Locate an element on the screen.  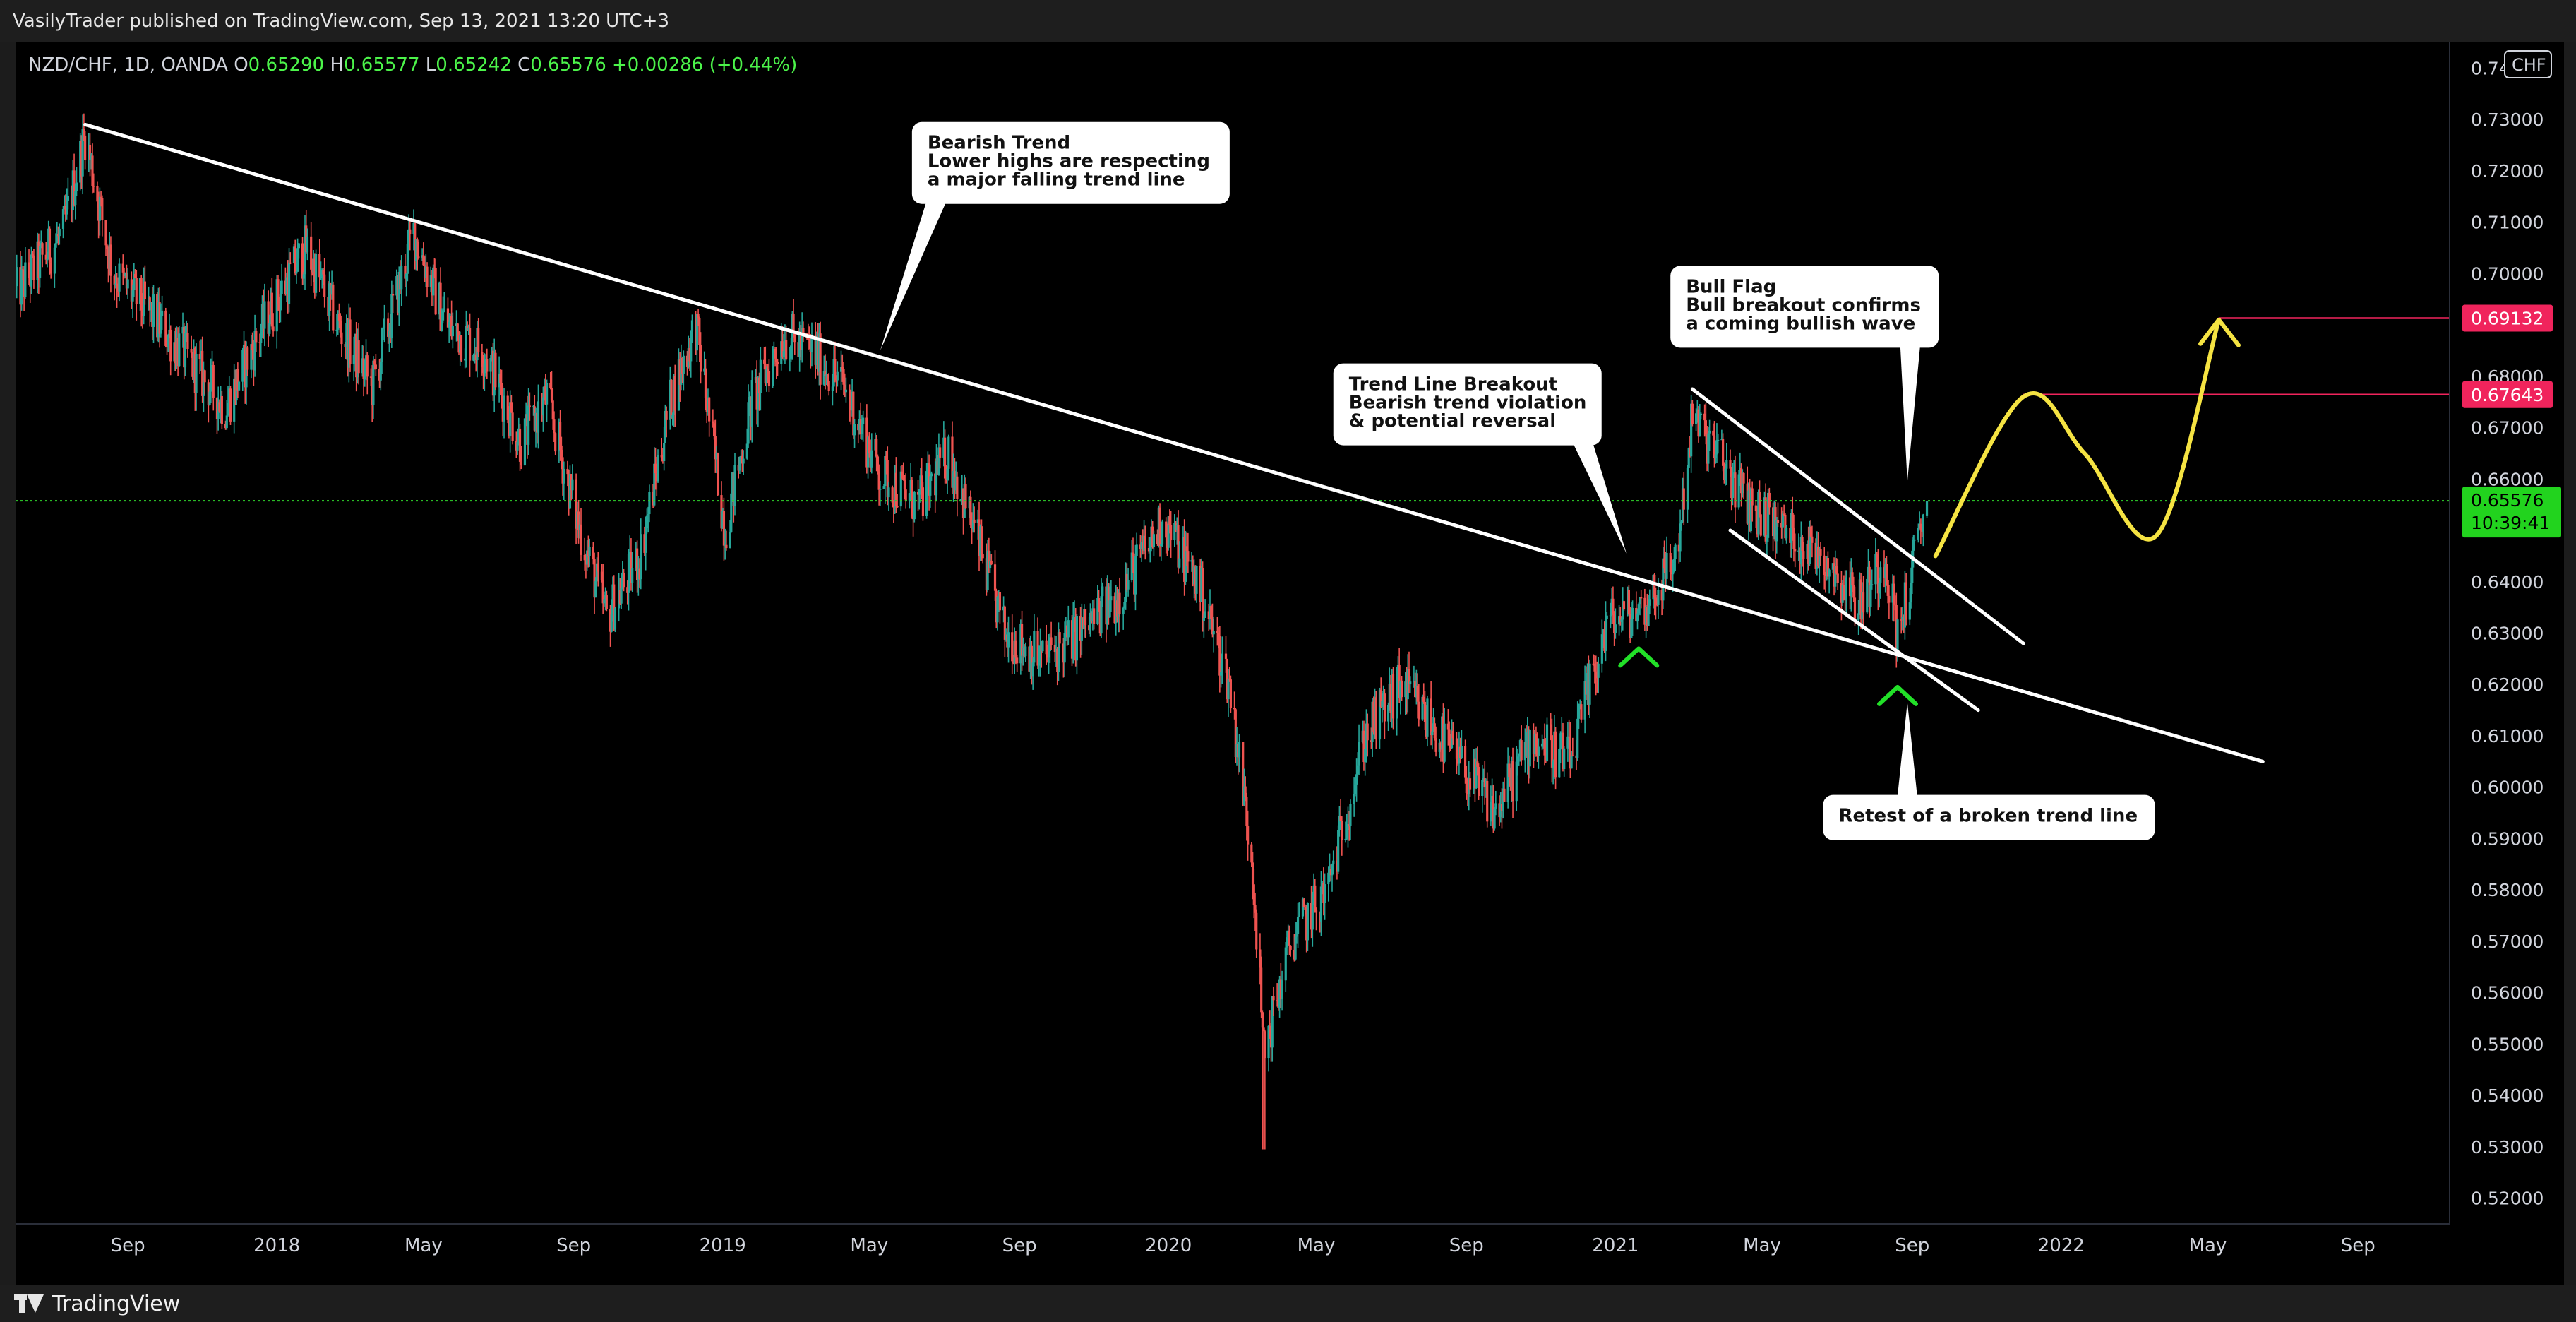
currency-badge: CHF is located at coordinates (2528, 64).